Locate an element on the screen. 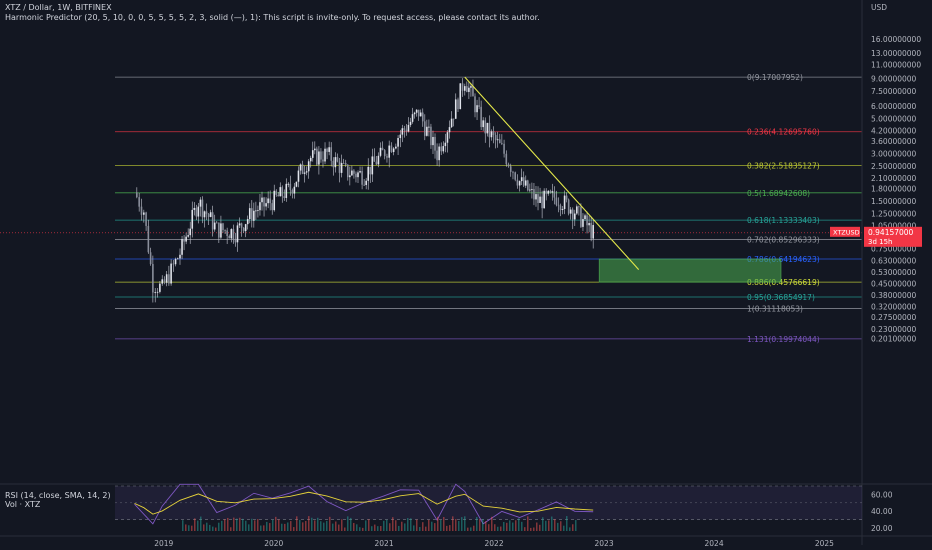 The width and height of the screenshot is (932, 550). fib-level-label: 0.702(0.85296333) is located at coordinates (783, 240).